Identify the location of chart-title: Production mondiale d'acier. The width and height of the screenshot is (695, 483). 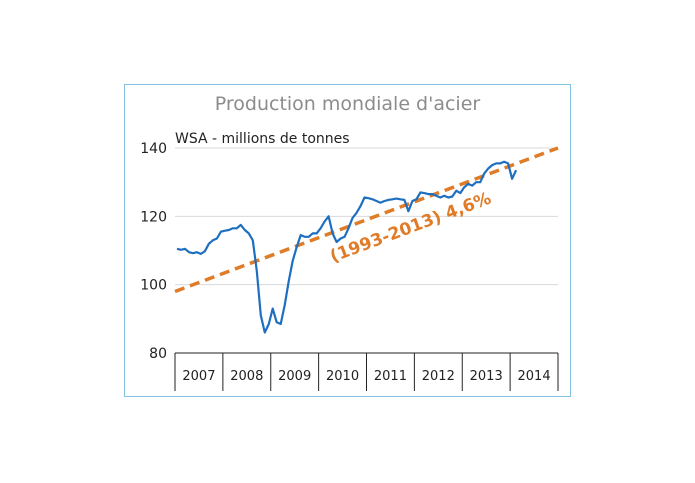
(347, 104).